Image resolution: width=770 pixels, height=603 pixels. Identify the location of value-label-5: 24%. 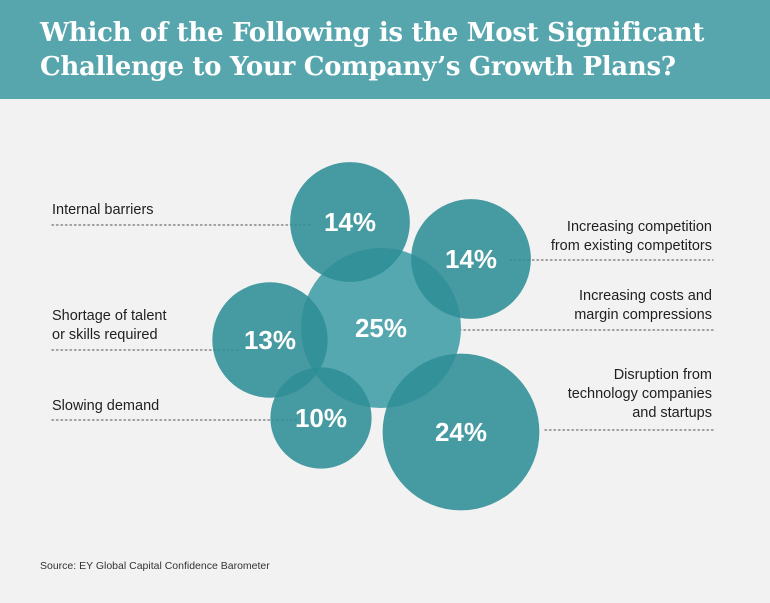
(461, 432).